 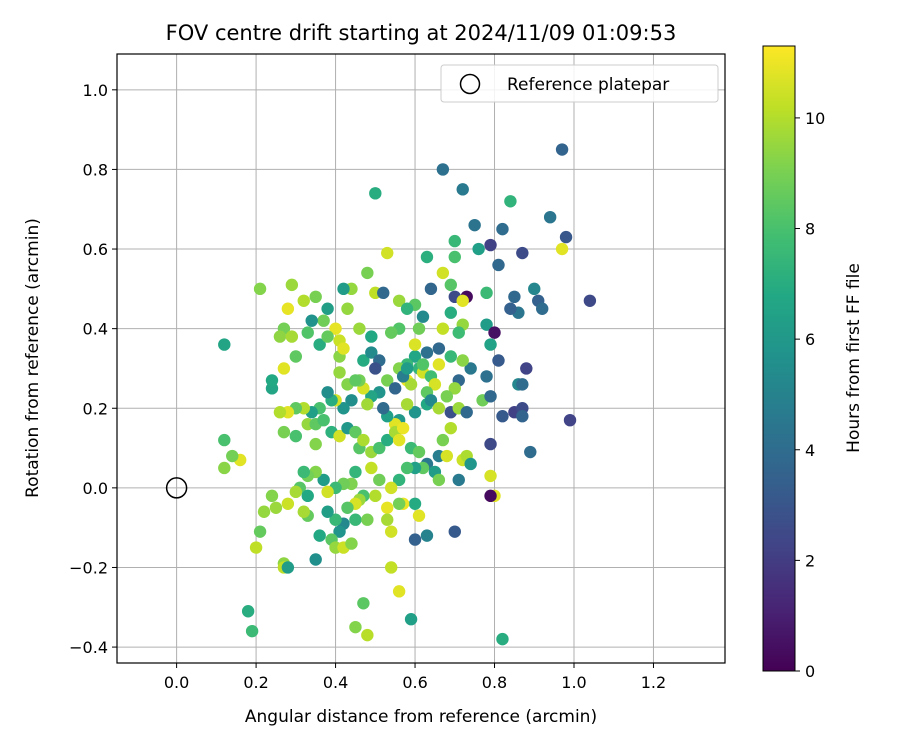 What do you see at coordinates (93, 369) in the screenshot?
I see `y-axis-ticks: −0.4 −0.2 0.0 0.2 0.4 0.6 0.8 1.0` at bounding box center [93, 369].